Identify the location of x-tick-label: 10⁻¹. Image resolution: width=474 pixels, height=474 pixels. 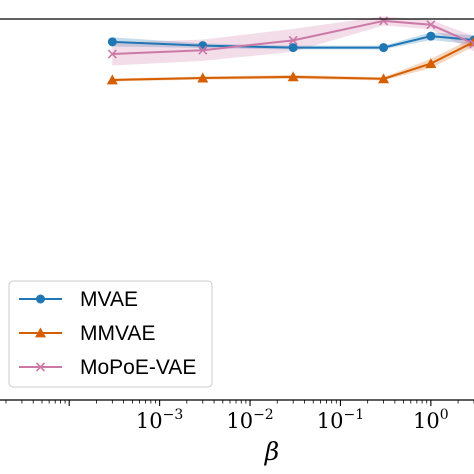
(340, 420).